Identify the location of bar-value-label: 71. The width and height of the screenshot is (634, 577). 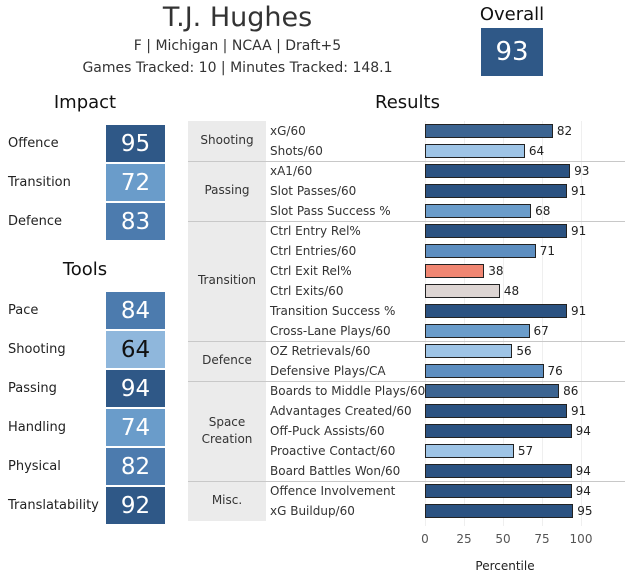
(547, 251).